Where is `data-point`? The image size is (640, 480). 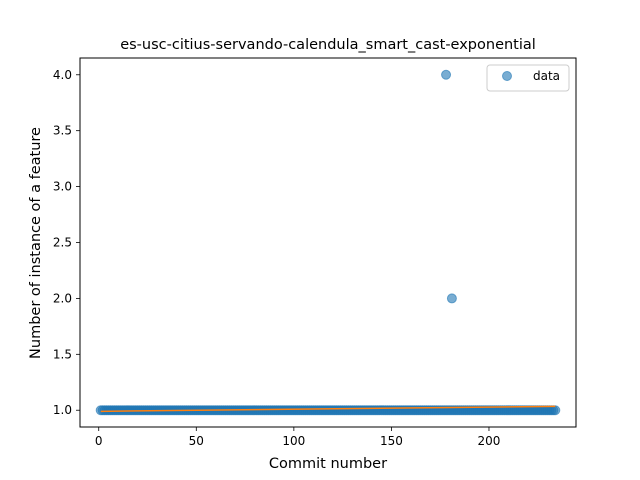
data-point is located at coordinates (555, 410).